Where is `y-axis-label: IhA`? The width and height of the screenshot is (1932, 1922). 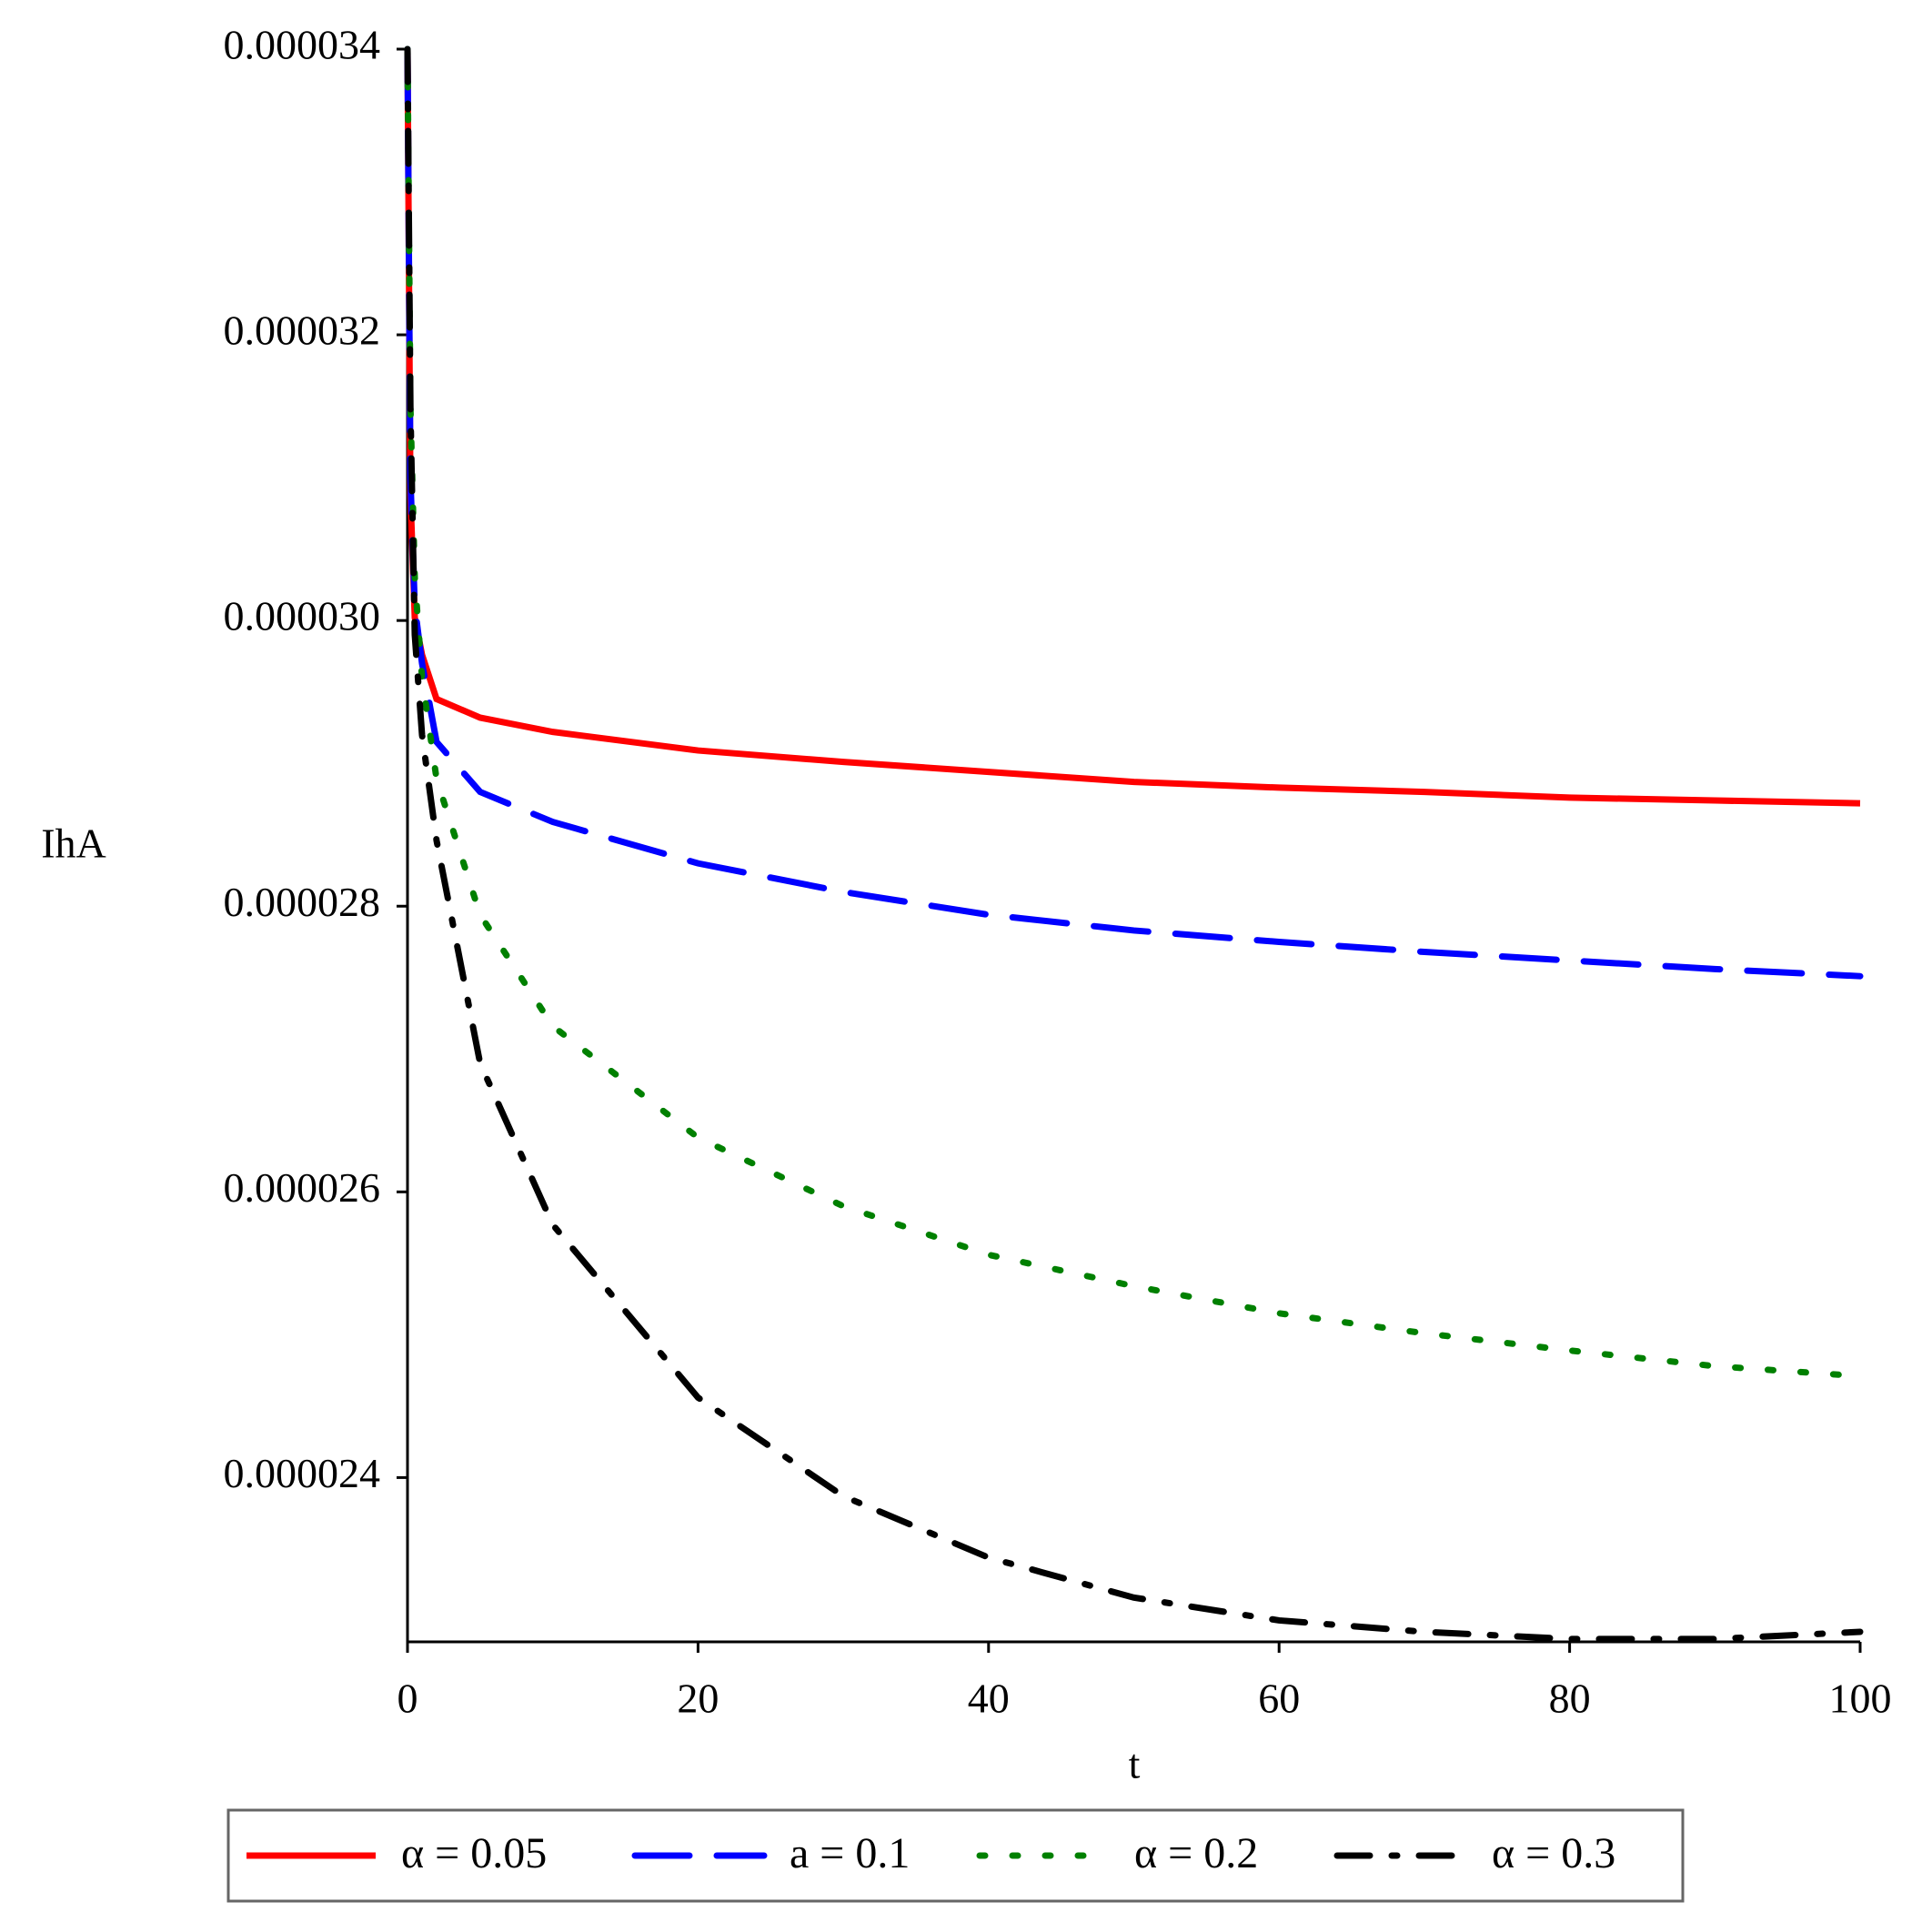
y-axis-label: IhA is located at coordinates (73, 844).